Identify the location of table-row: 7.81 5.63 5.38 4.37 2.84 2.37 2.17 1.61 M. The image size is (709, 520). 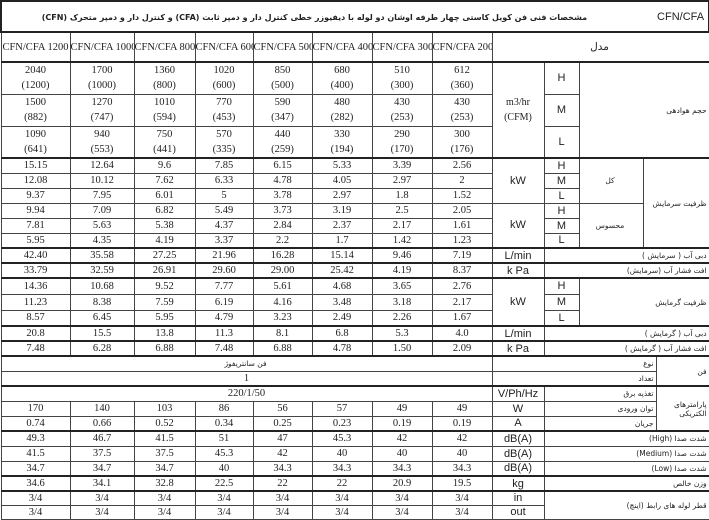
(354, 225).